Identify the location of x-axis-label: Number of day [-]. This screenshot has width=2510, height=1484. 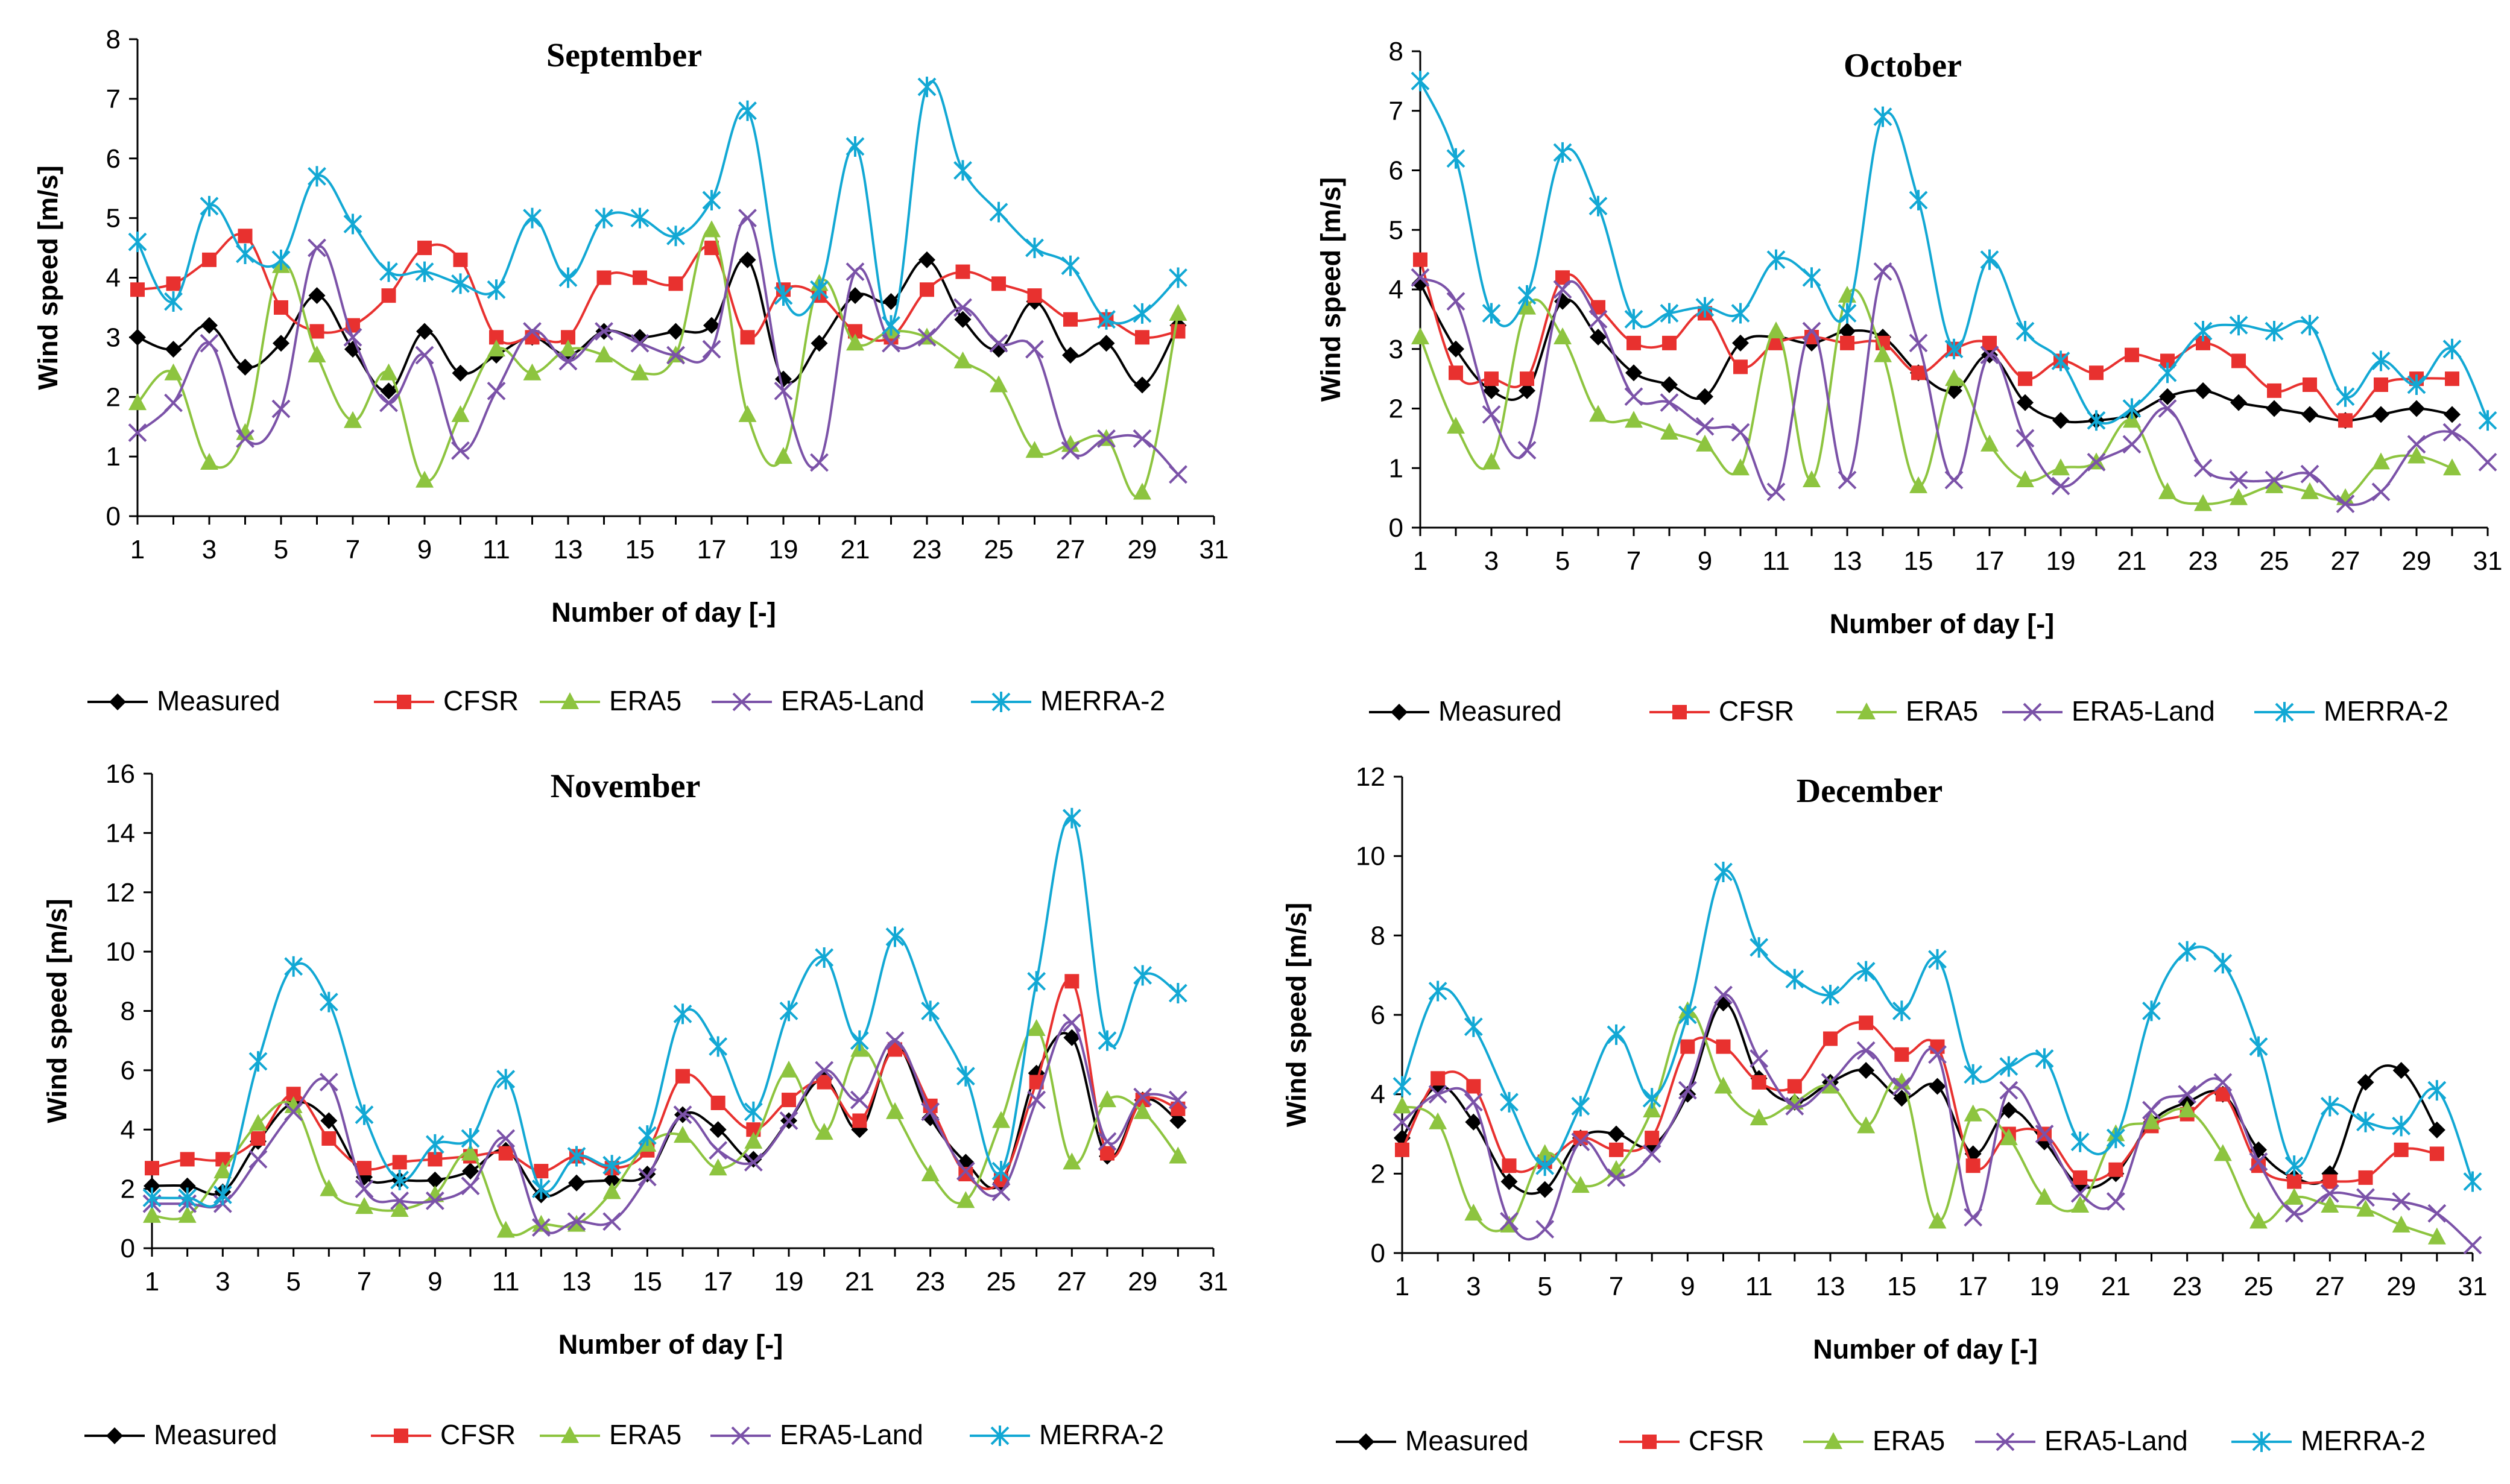
(1942, 623).